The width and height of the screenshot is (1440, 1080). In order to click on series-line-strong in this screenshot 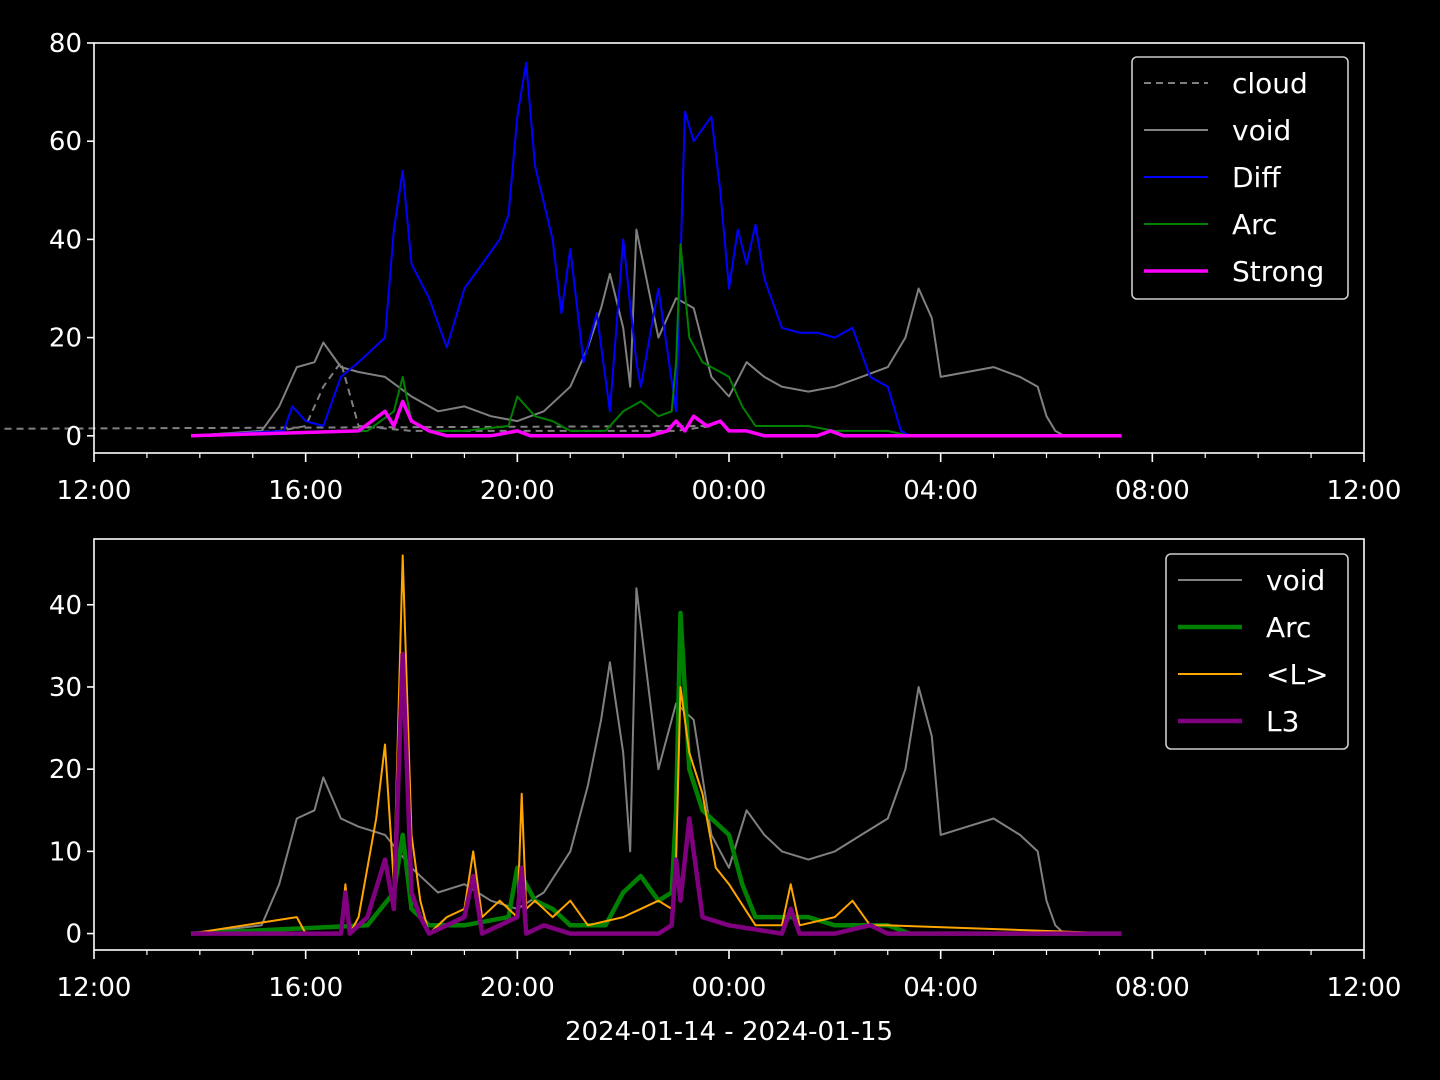, I will do `click(656, 418)`.